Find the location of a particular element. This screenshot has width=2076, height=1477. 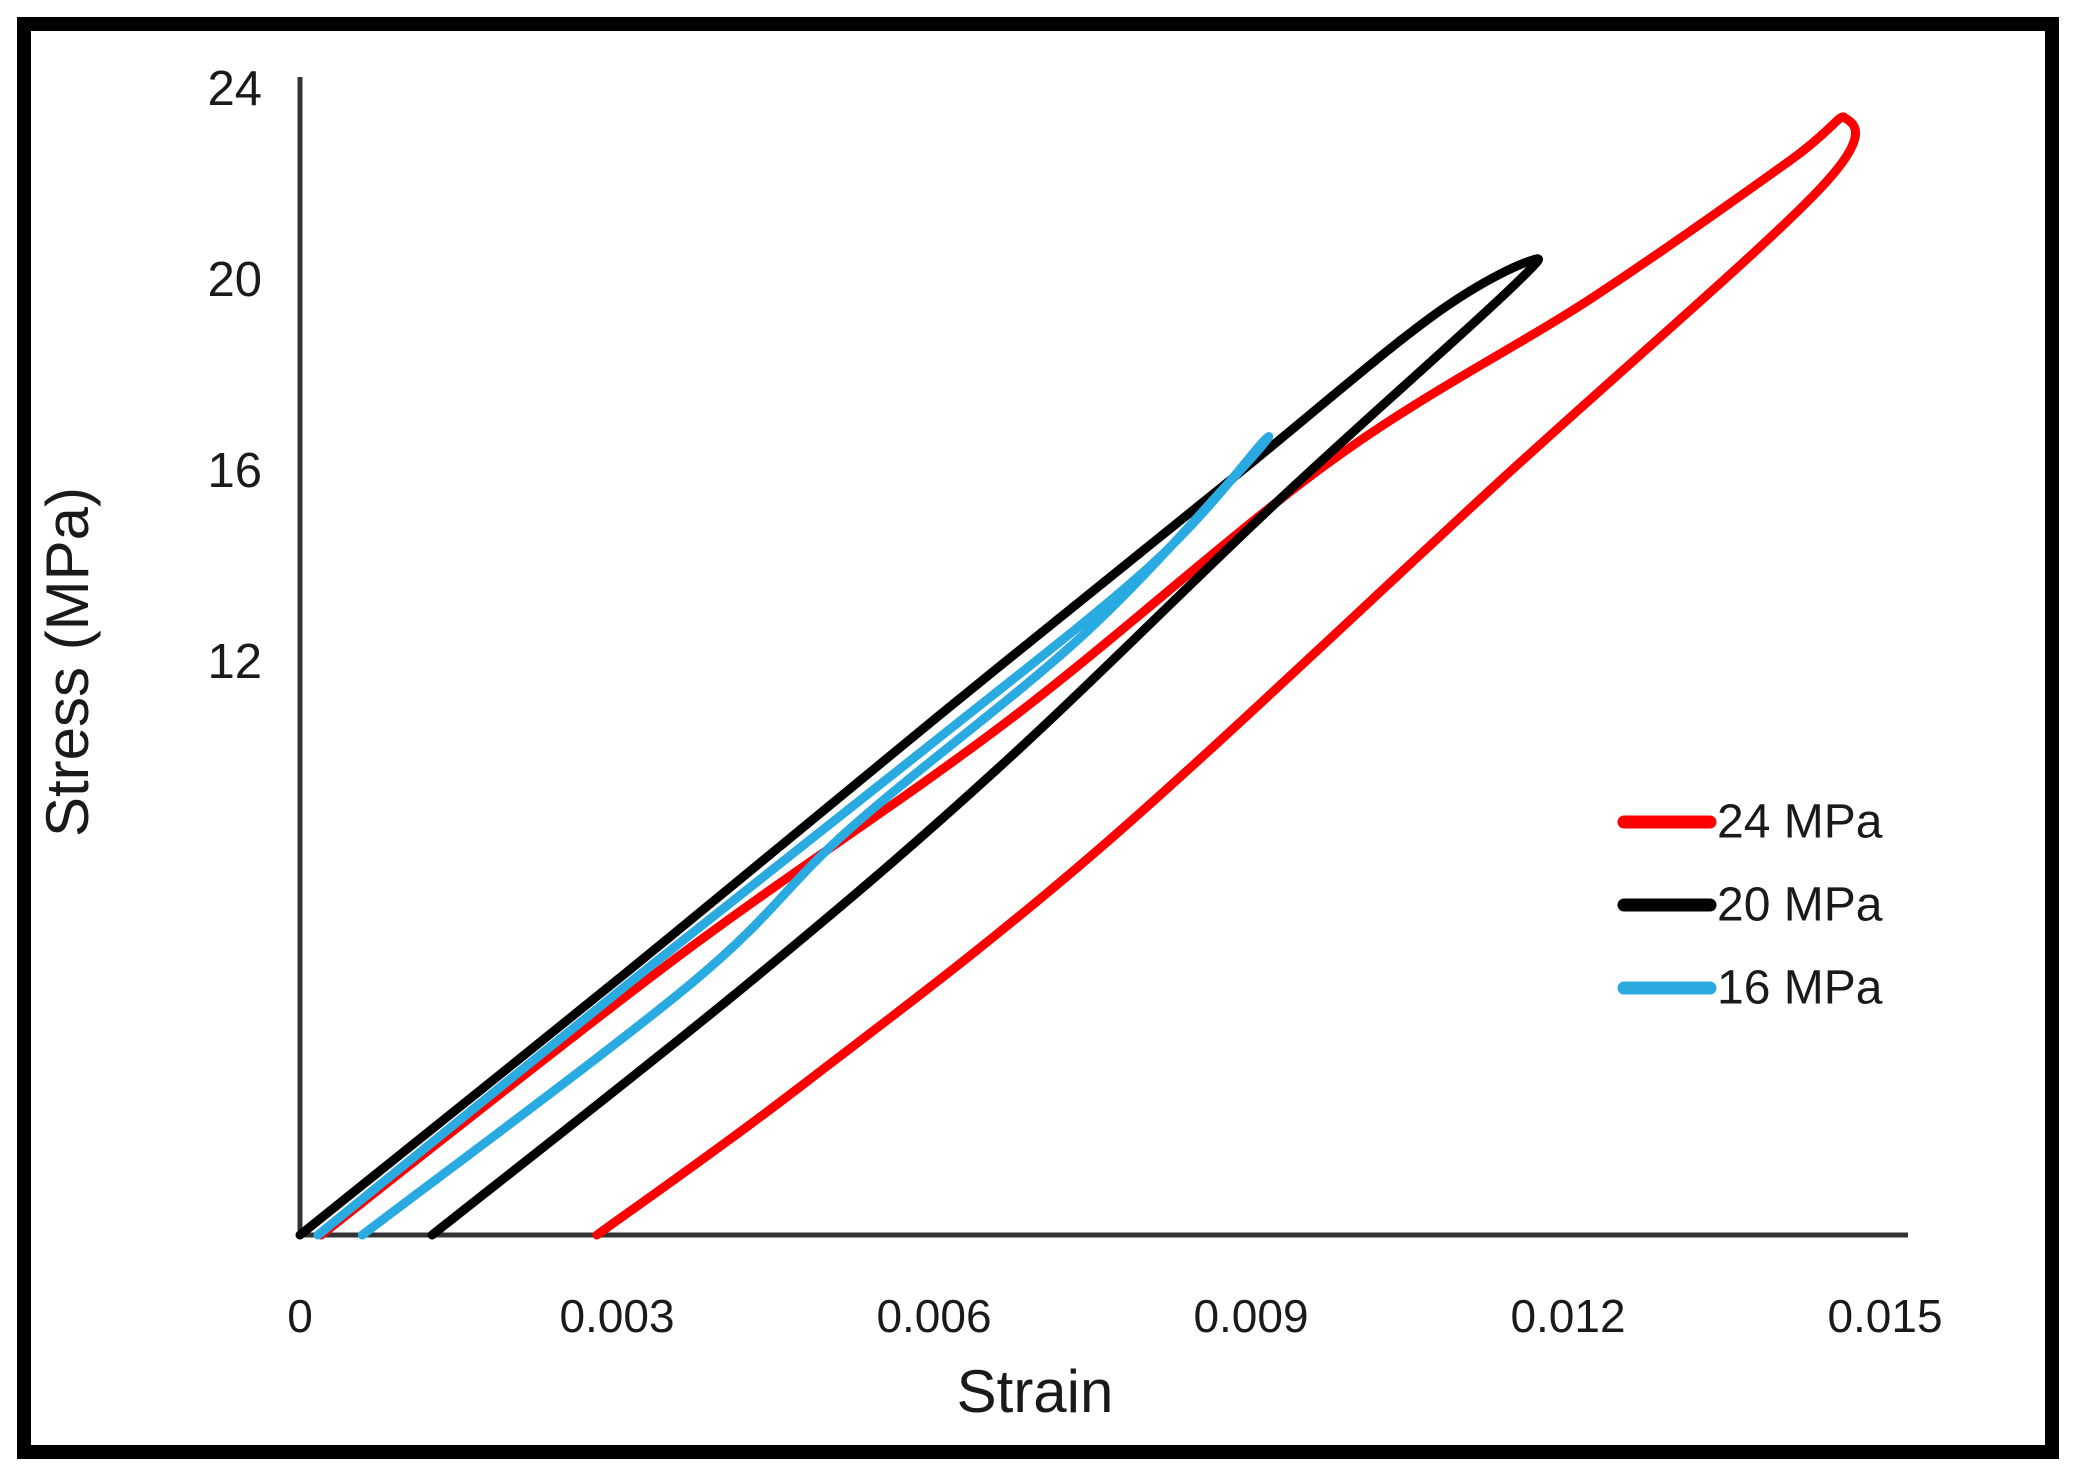

x-axis-title: Strain is located at coordinates (1035, 1391).